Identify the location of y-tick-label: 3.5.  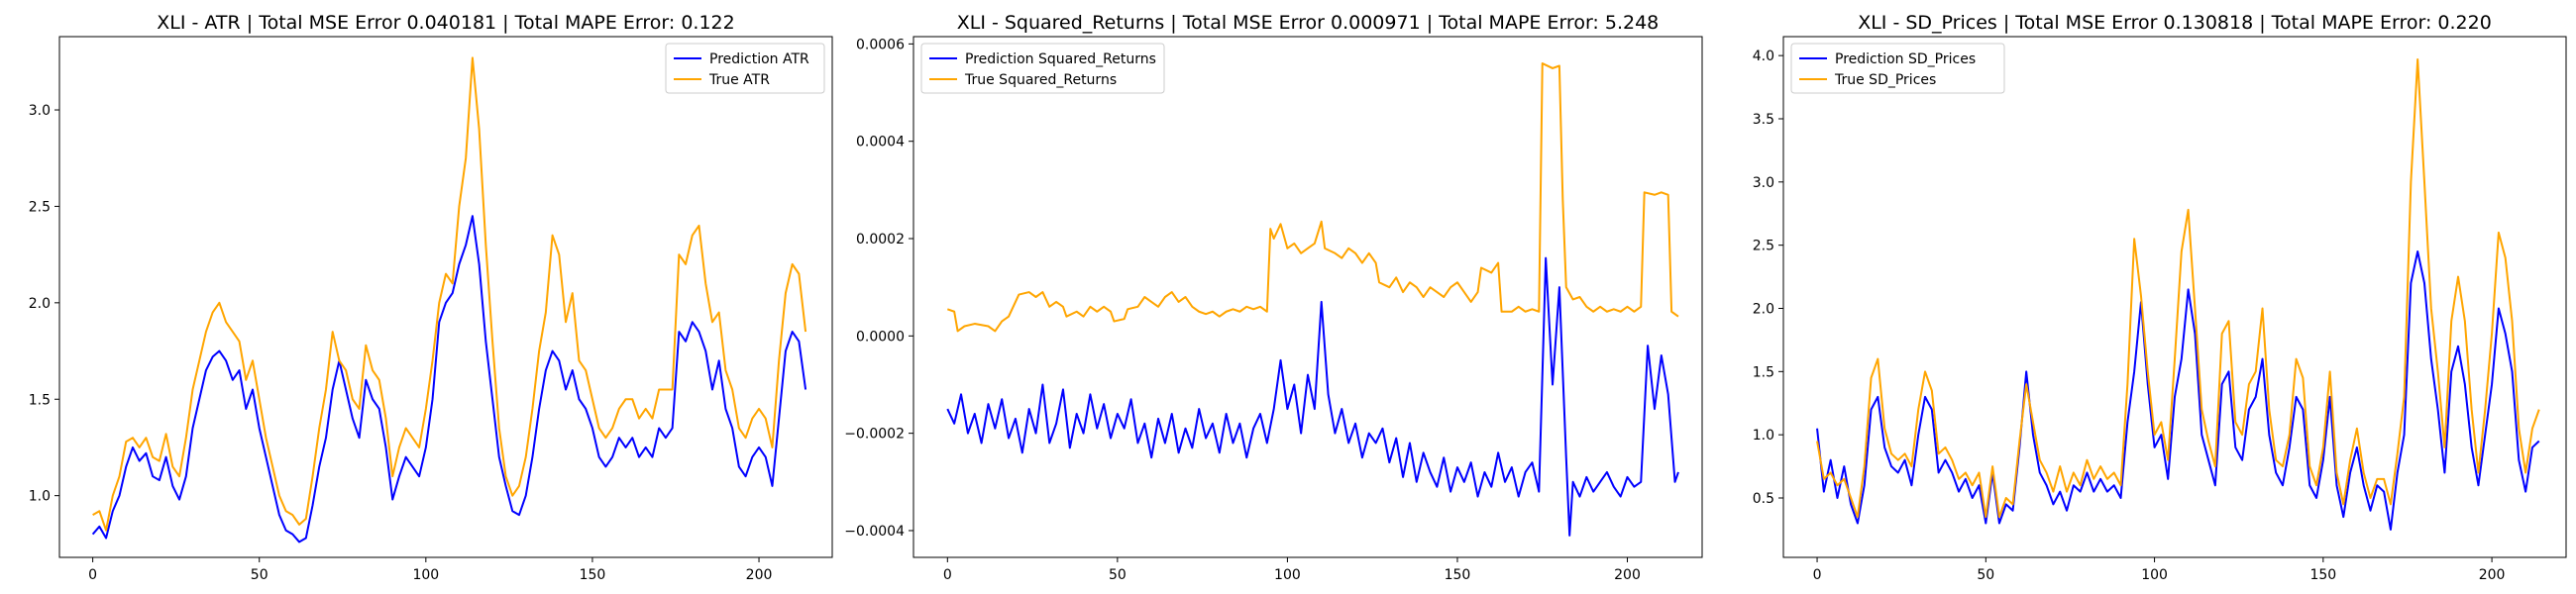
(1764, 120).